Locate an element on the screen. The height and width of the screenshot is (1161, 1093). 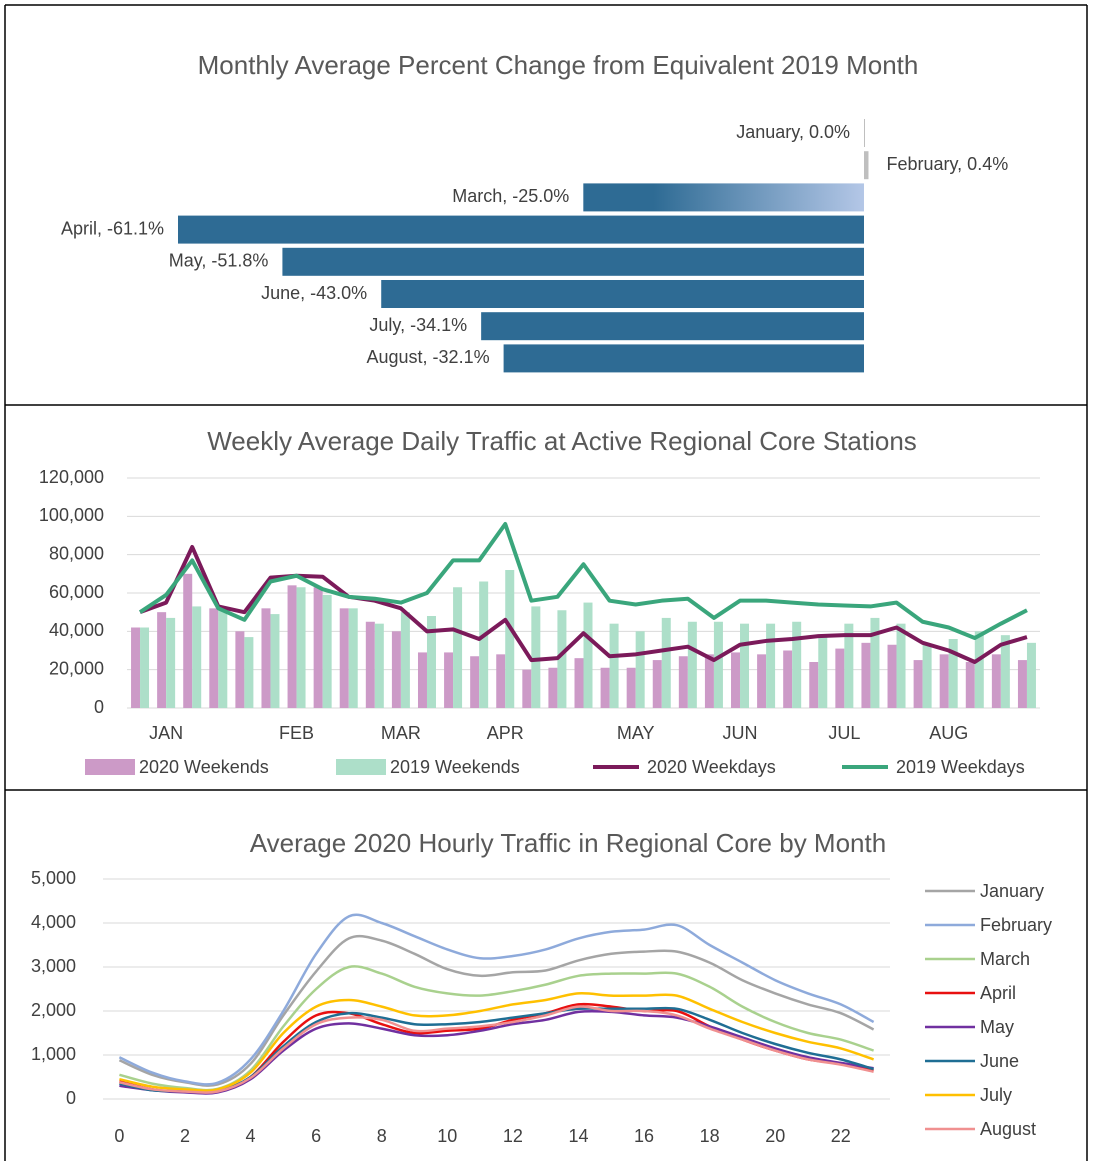
x-tick-label: FEB is located at coordinates (296, 733).